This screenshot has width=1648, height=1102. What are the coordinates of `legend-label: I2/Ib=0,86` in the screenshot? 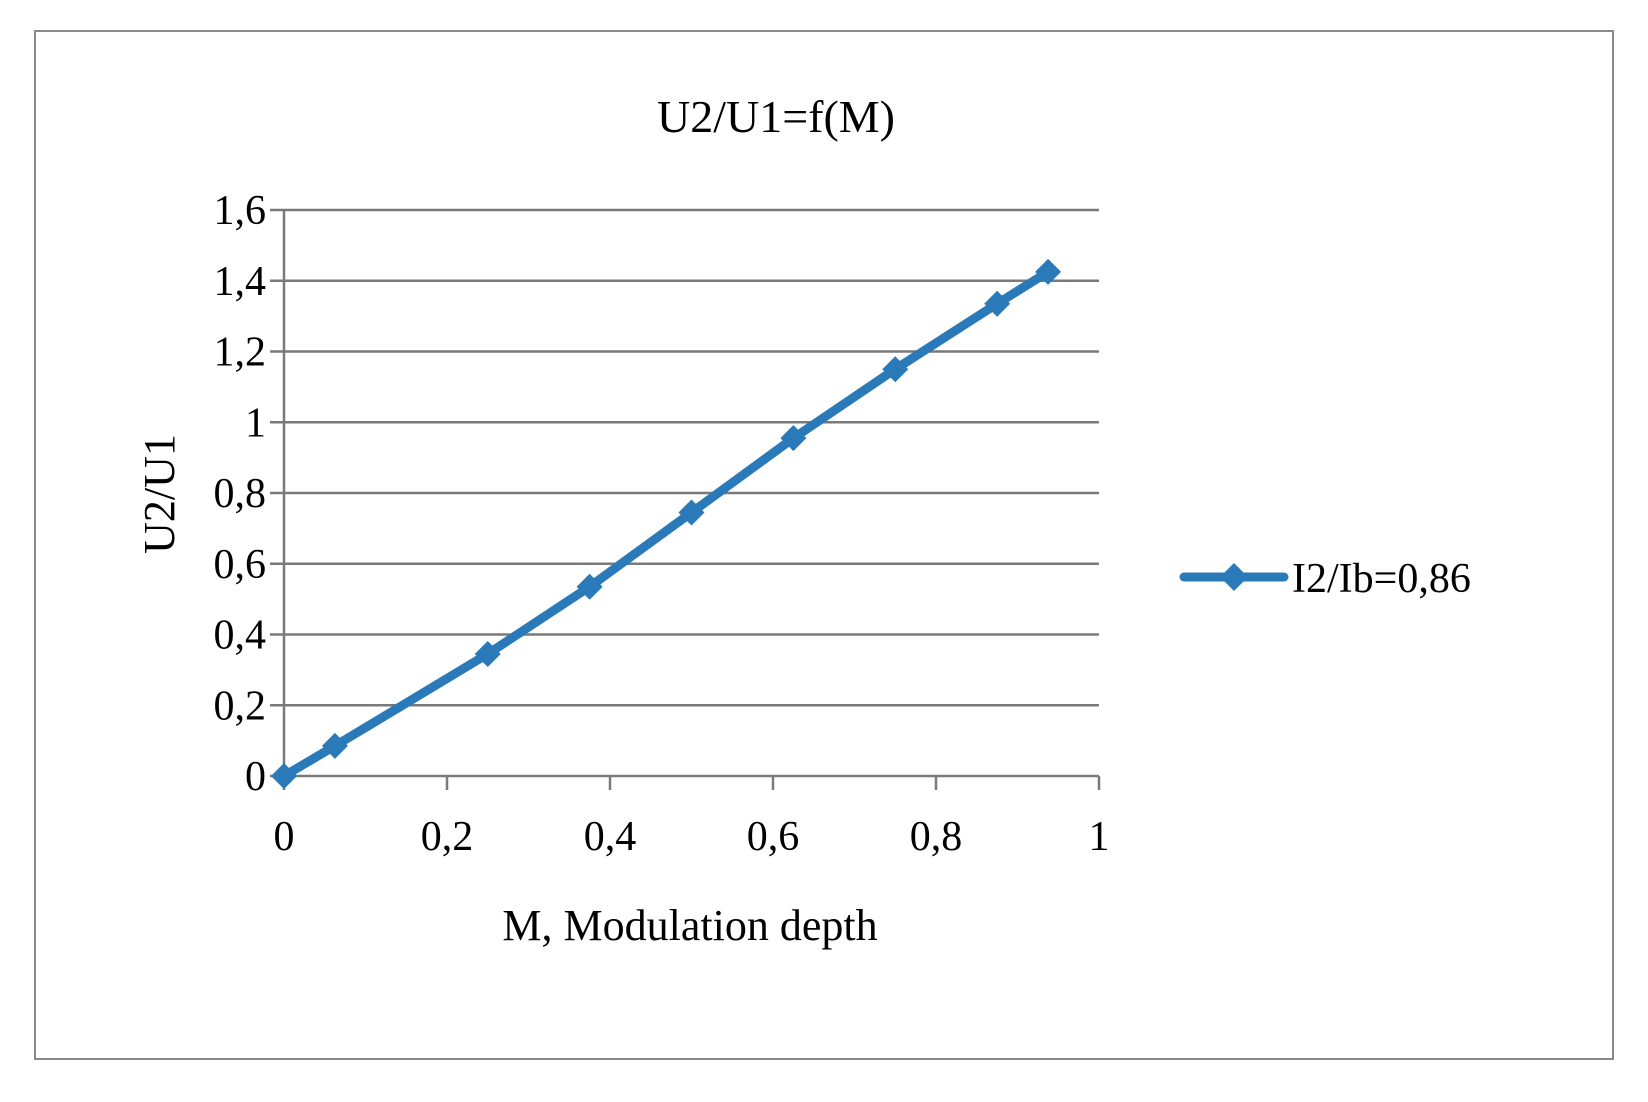 It's located at (1381, 579).